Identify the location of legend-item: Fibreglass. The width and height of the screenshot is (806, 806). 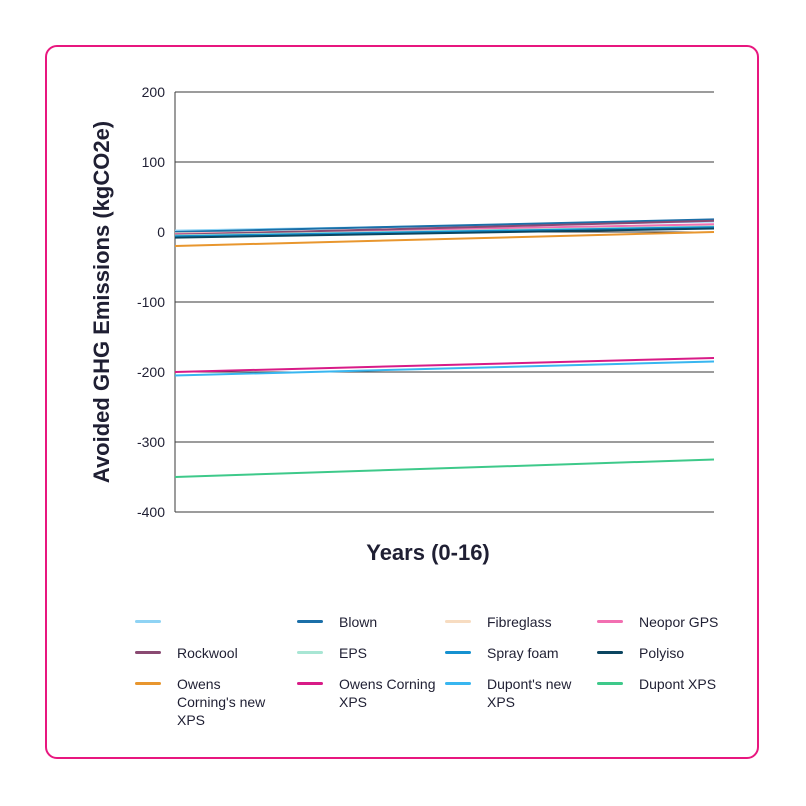
(525, 622).